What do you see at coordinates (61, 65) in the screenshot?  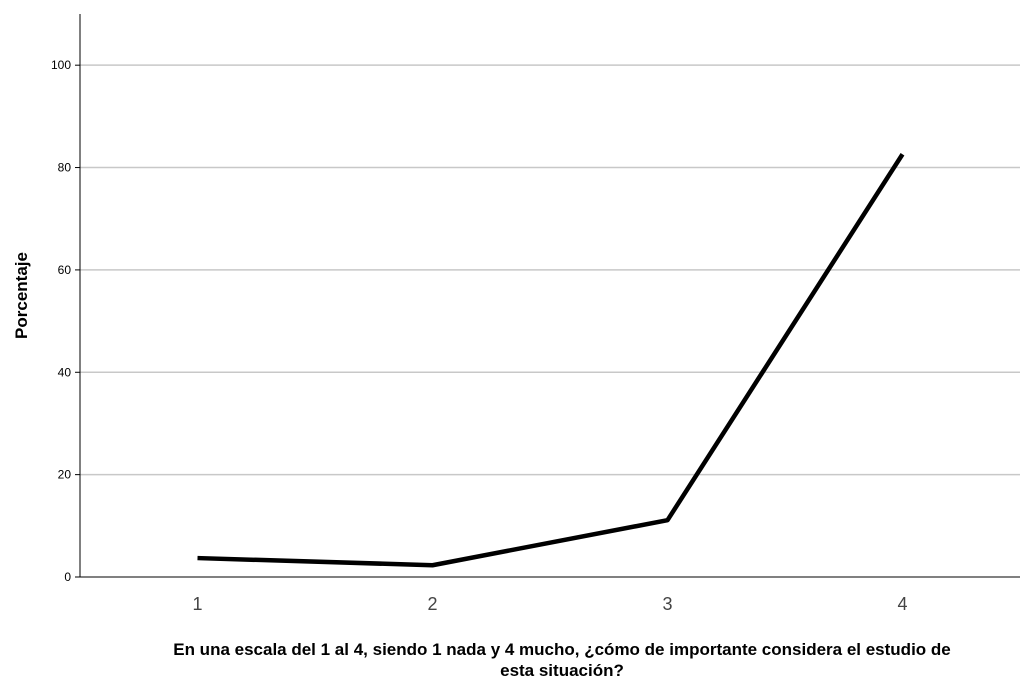 I see `y-tick-label: 100` at bounding box center [61, 65].